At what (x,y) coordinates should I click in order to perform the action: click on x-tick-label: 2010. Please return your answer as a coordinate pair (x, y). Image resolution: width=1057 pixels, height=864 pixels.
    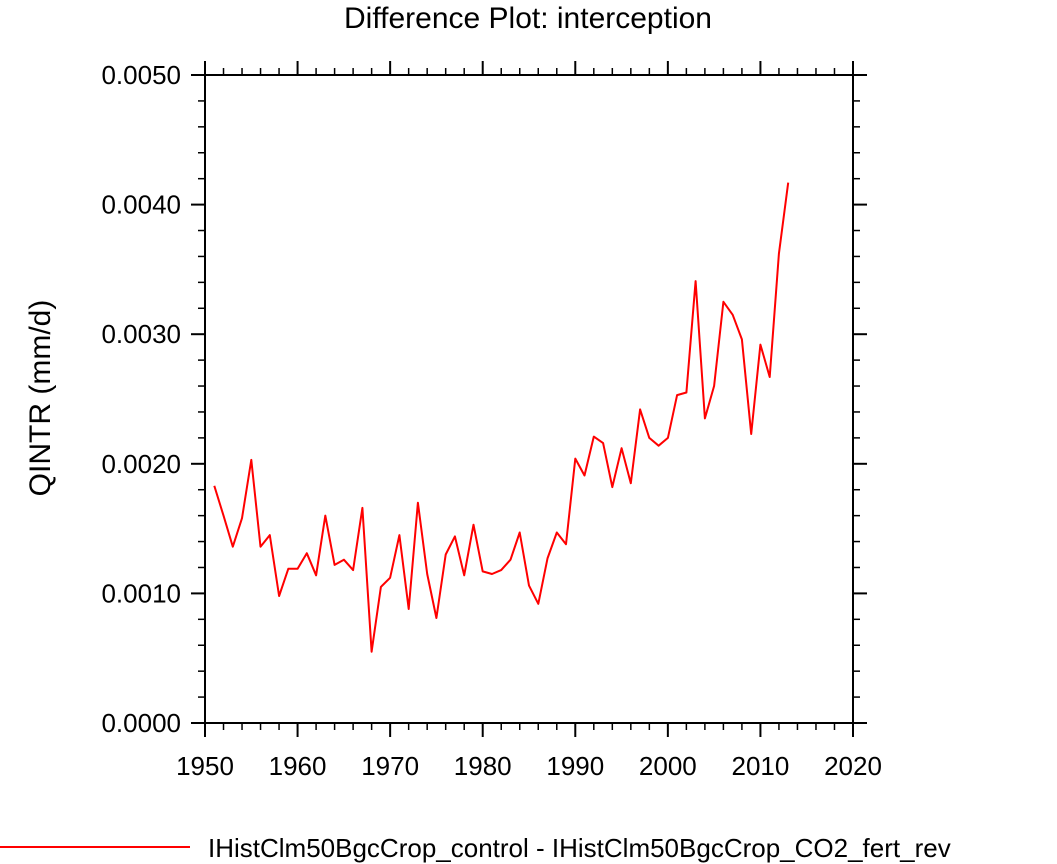
    Looking at the image, I should click on (761, 766).